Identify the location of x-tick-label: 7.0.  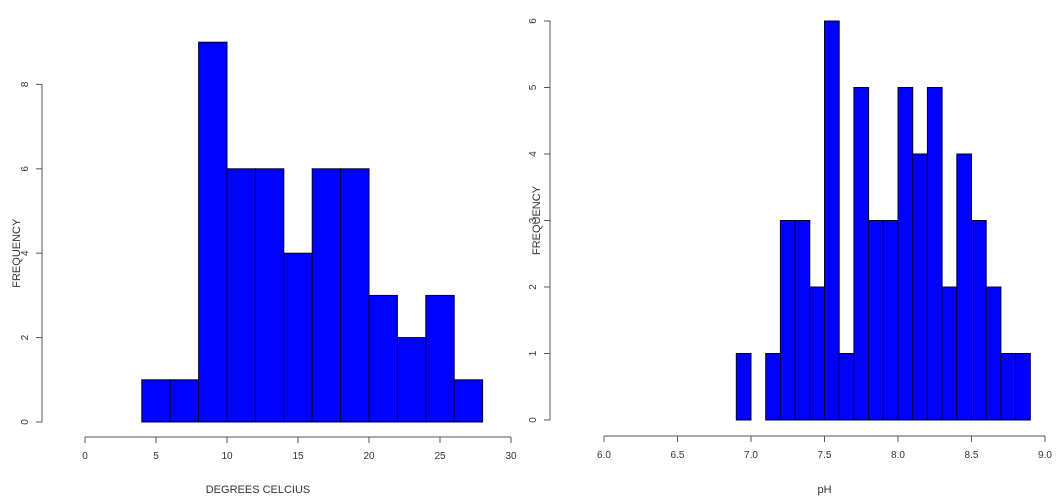
(751, 455).